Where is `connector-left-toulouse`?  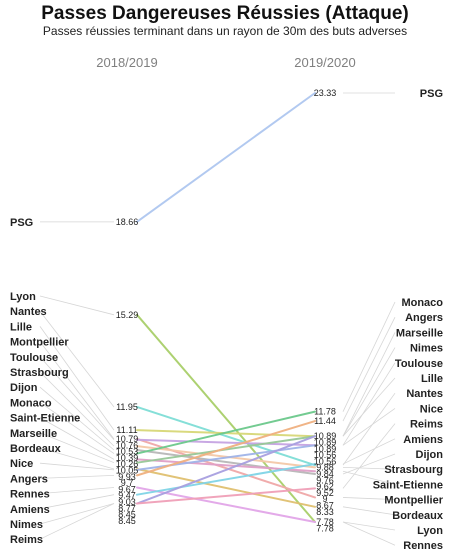 connector-left-toulouse is located at coordinates (77, 398).